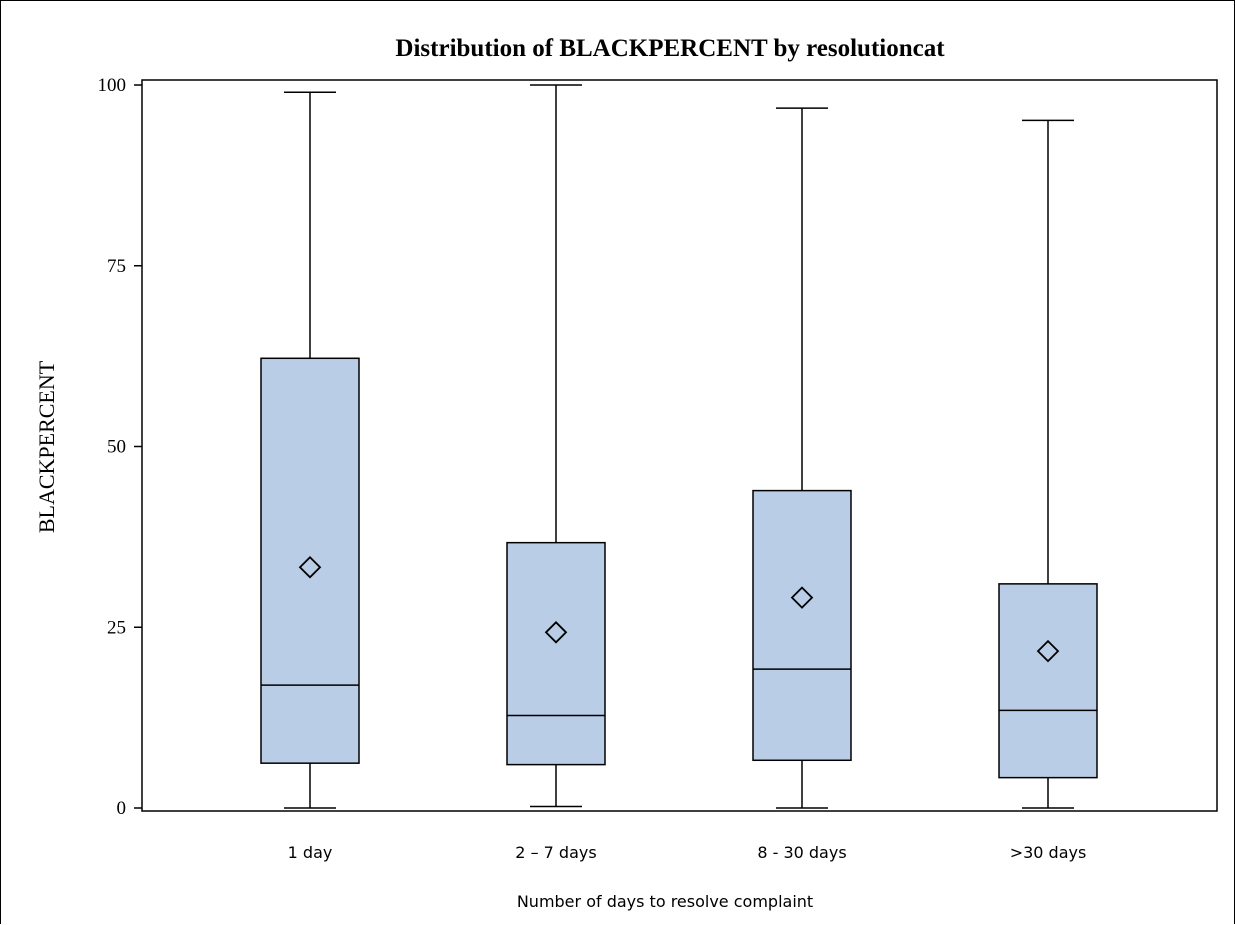  Describe the element at coordinates (116, 627) in the screenshot. I see `y-tick-label: 25` at that location.